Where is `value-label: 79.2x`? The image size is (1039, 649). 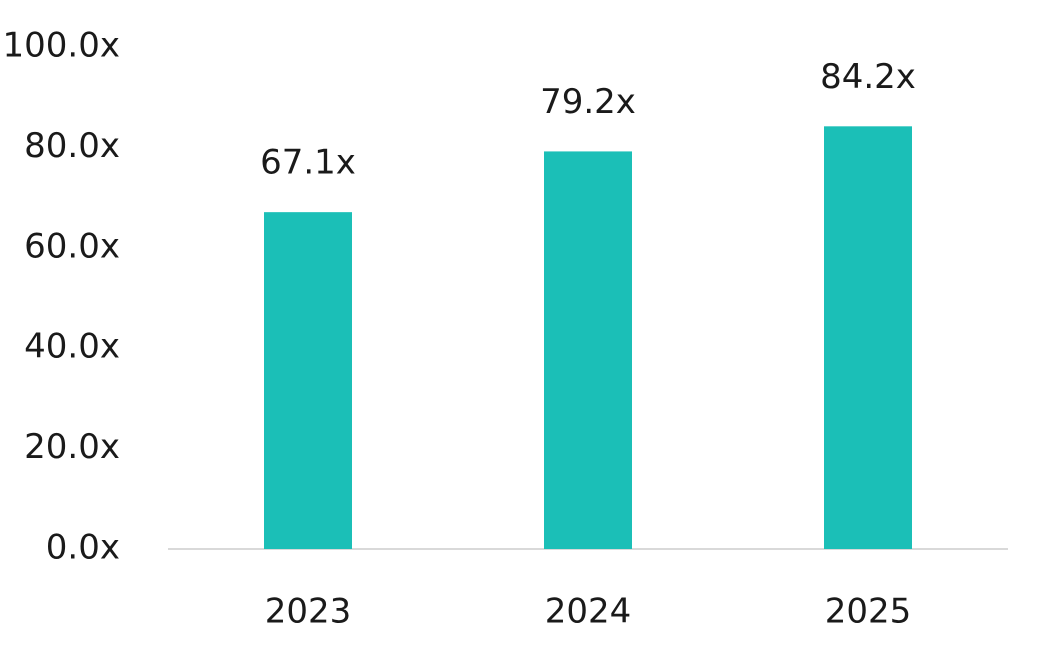 value-label: 79.2x is located at coordinates (588, 102).